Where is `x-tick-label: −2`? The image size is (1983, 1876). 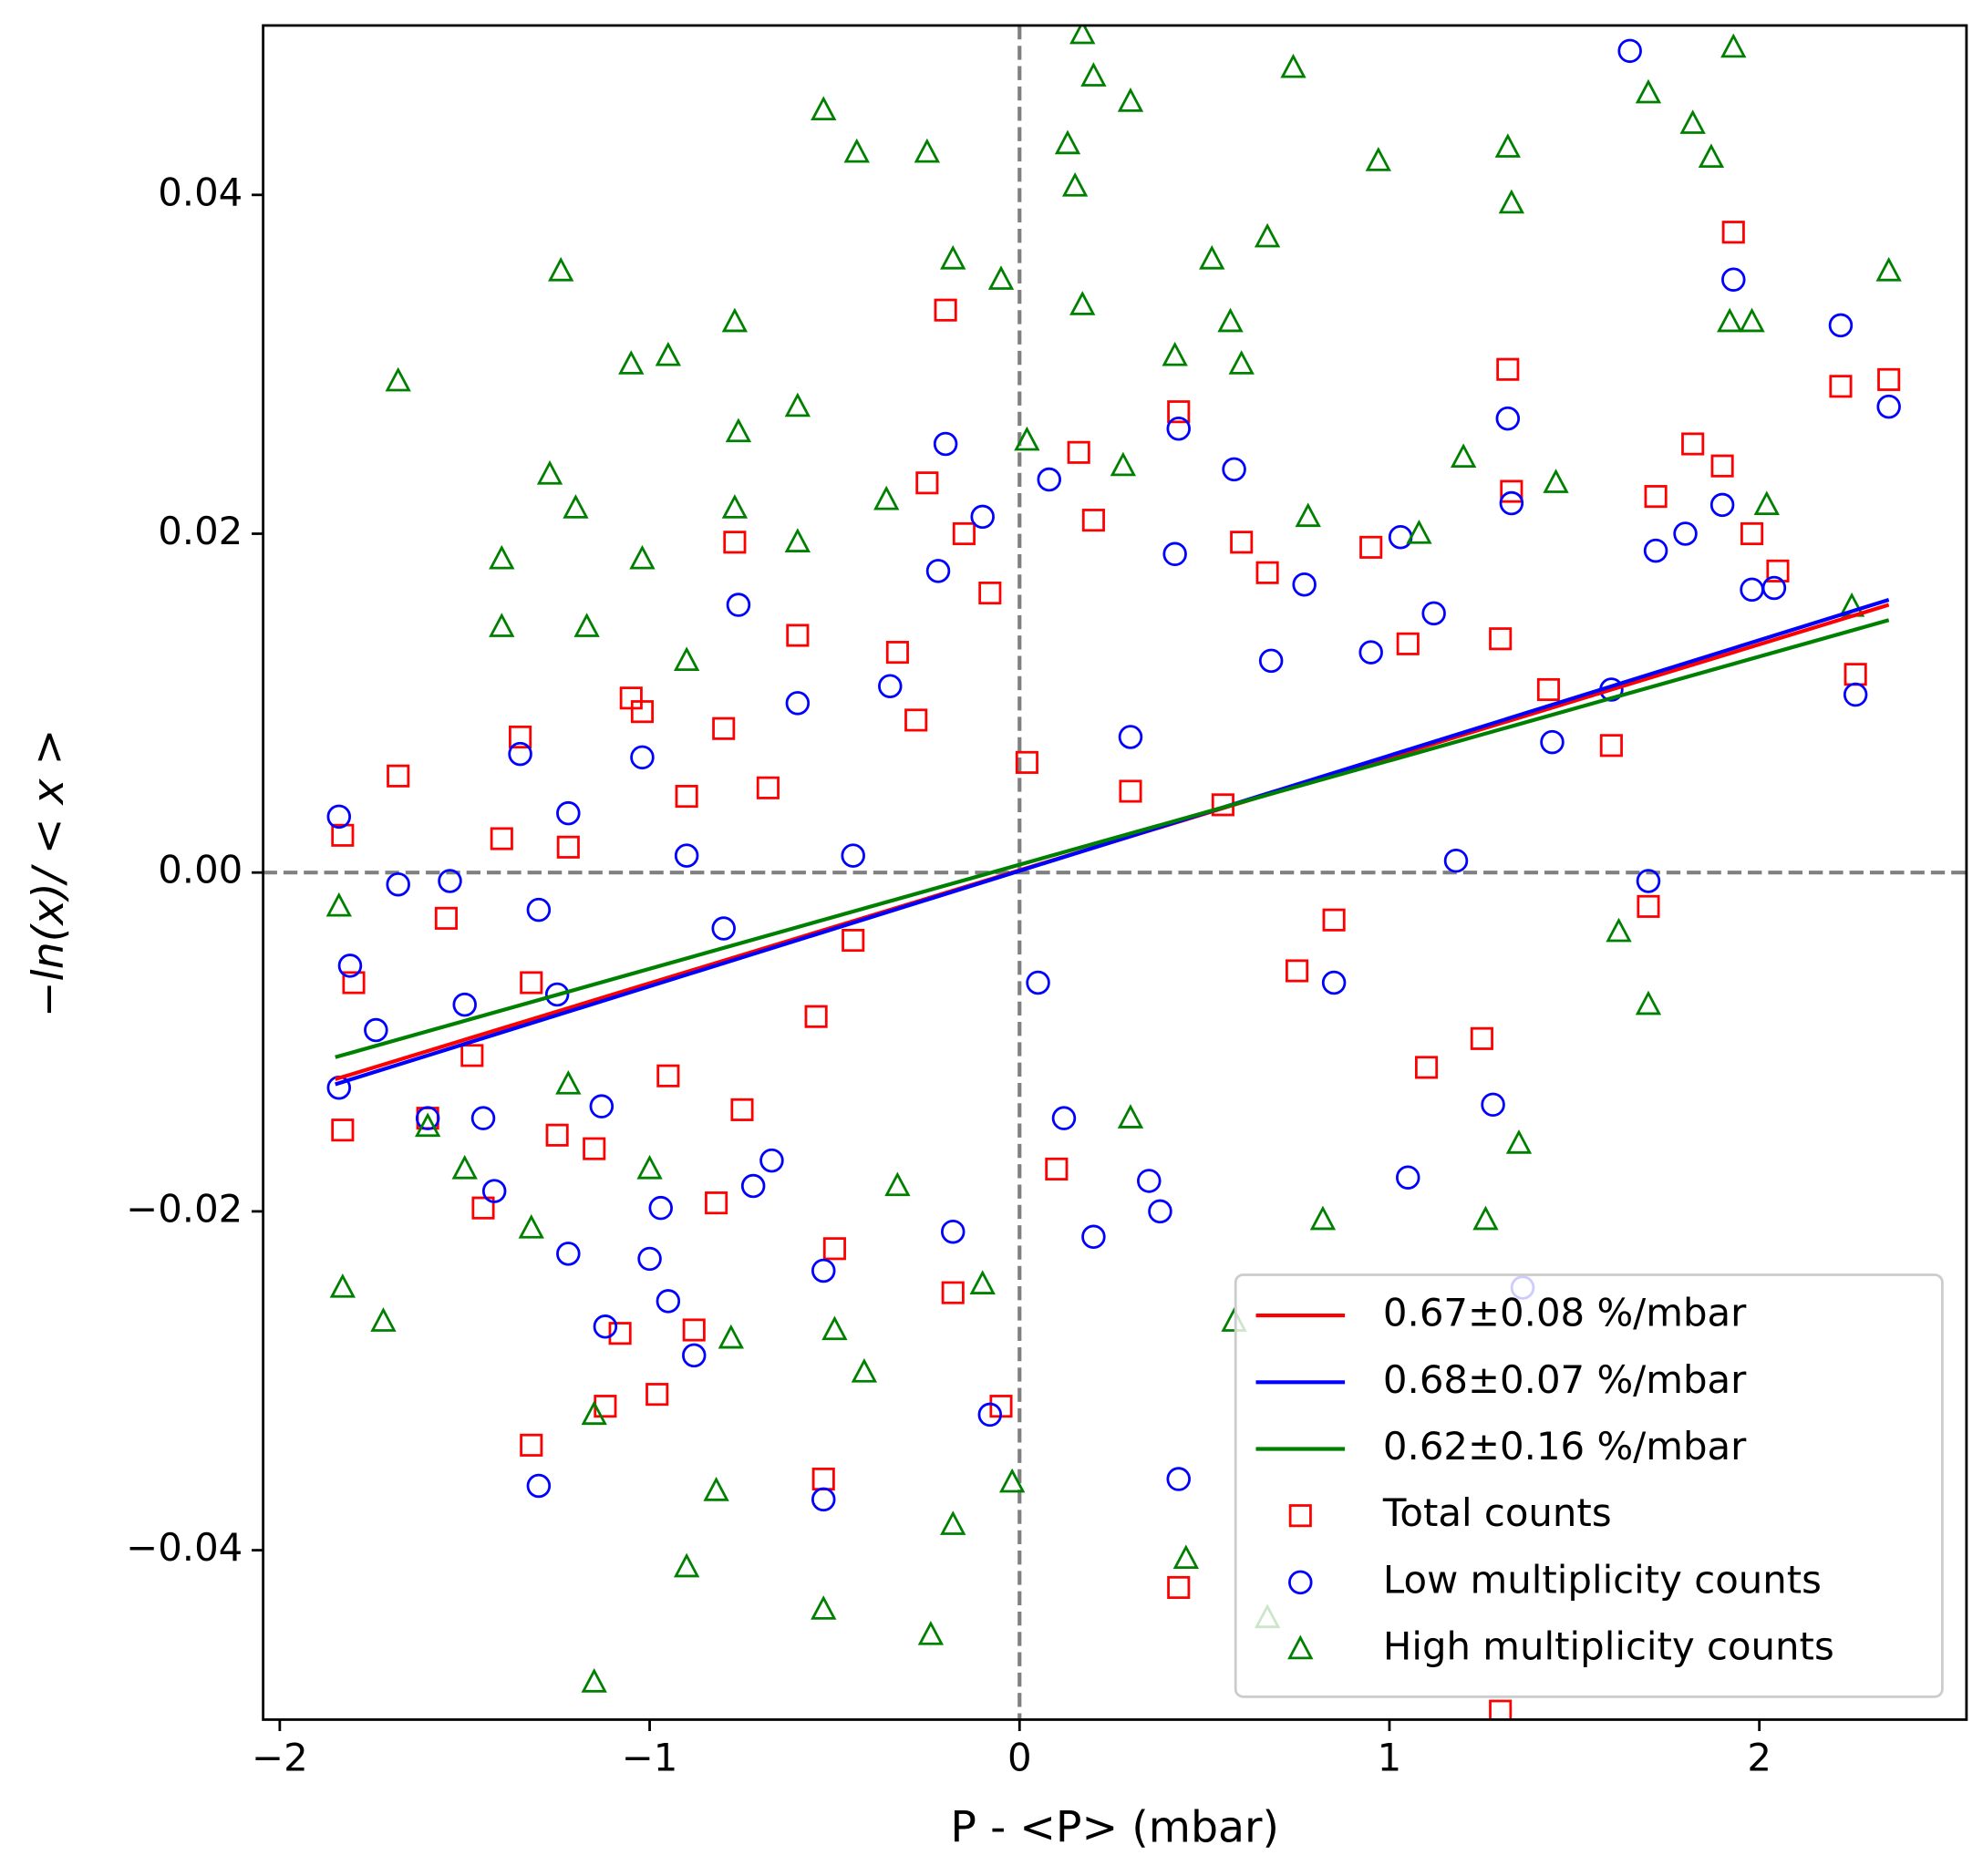
x-tick-label: −2 is located at coordinates (280, 1758).